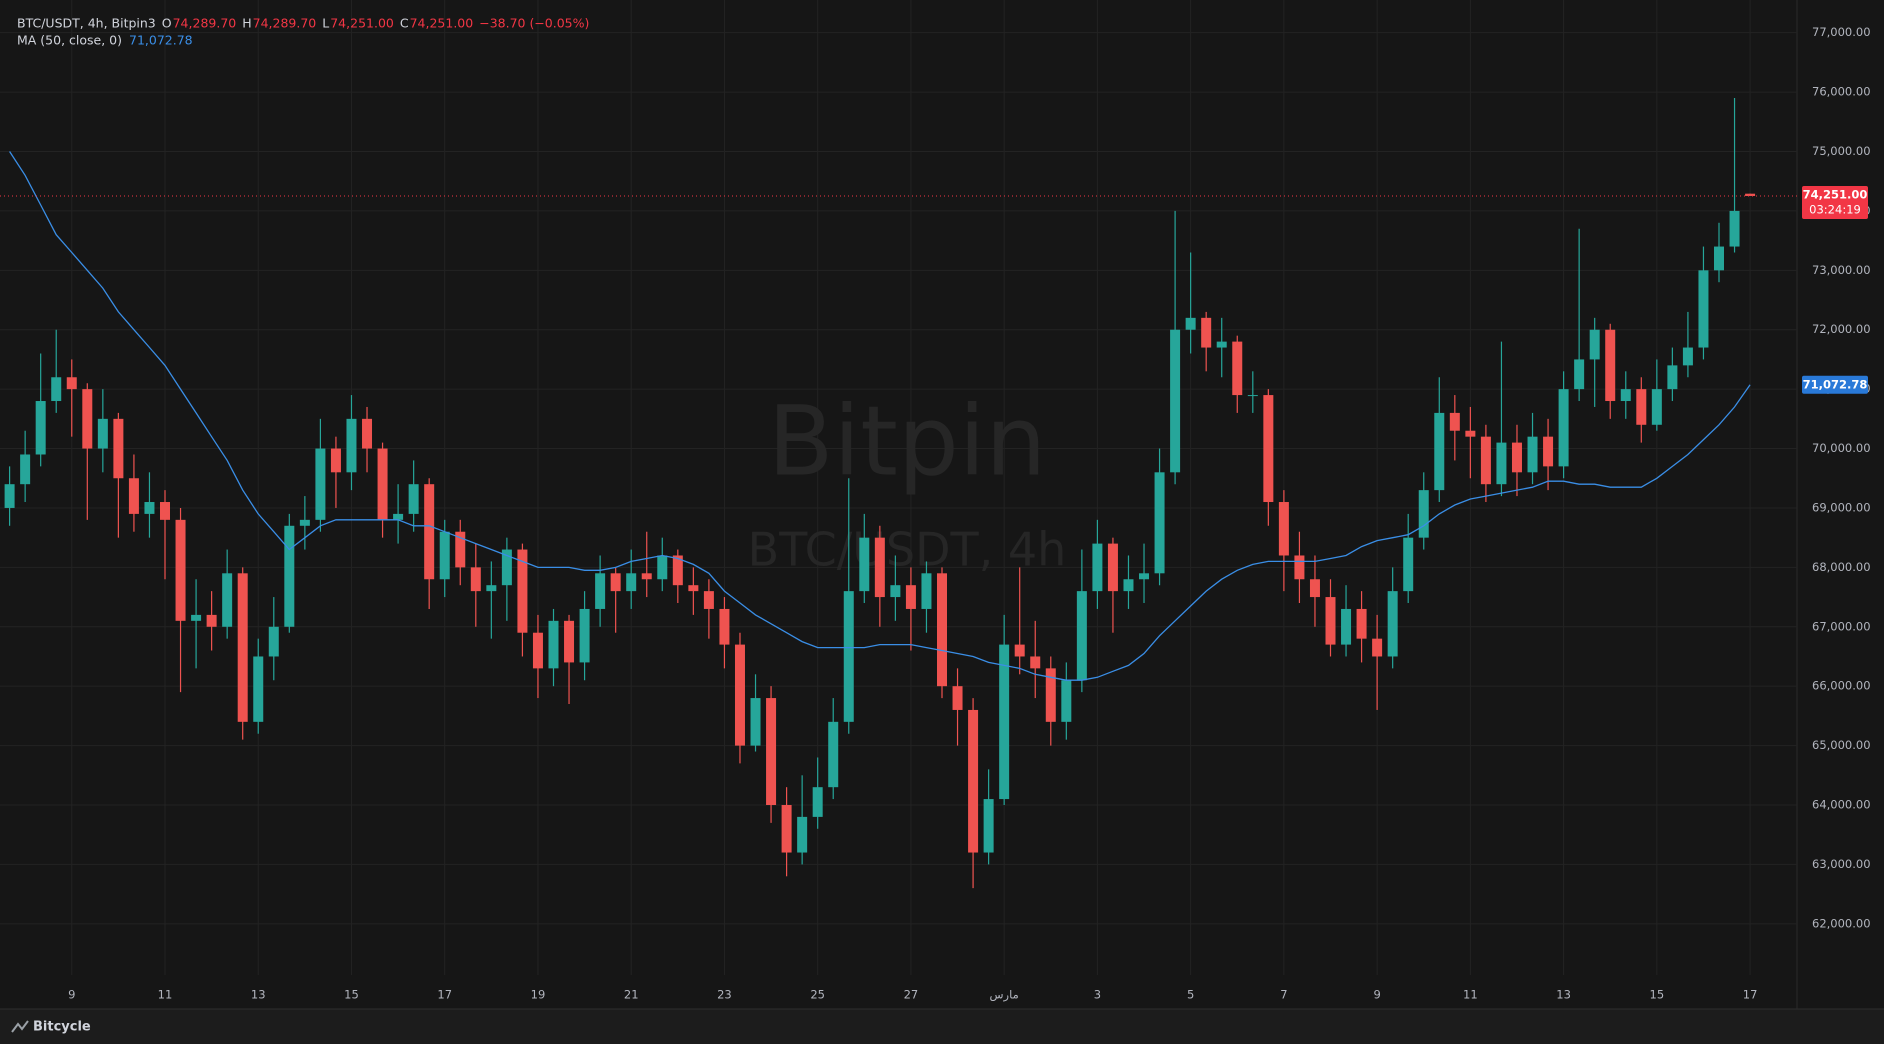  What do you see at coordinates (817, 995) in the screenshot?
I see `x-tick-label: 25` at bounding box center [817, 995].